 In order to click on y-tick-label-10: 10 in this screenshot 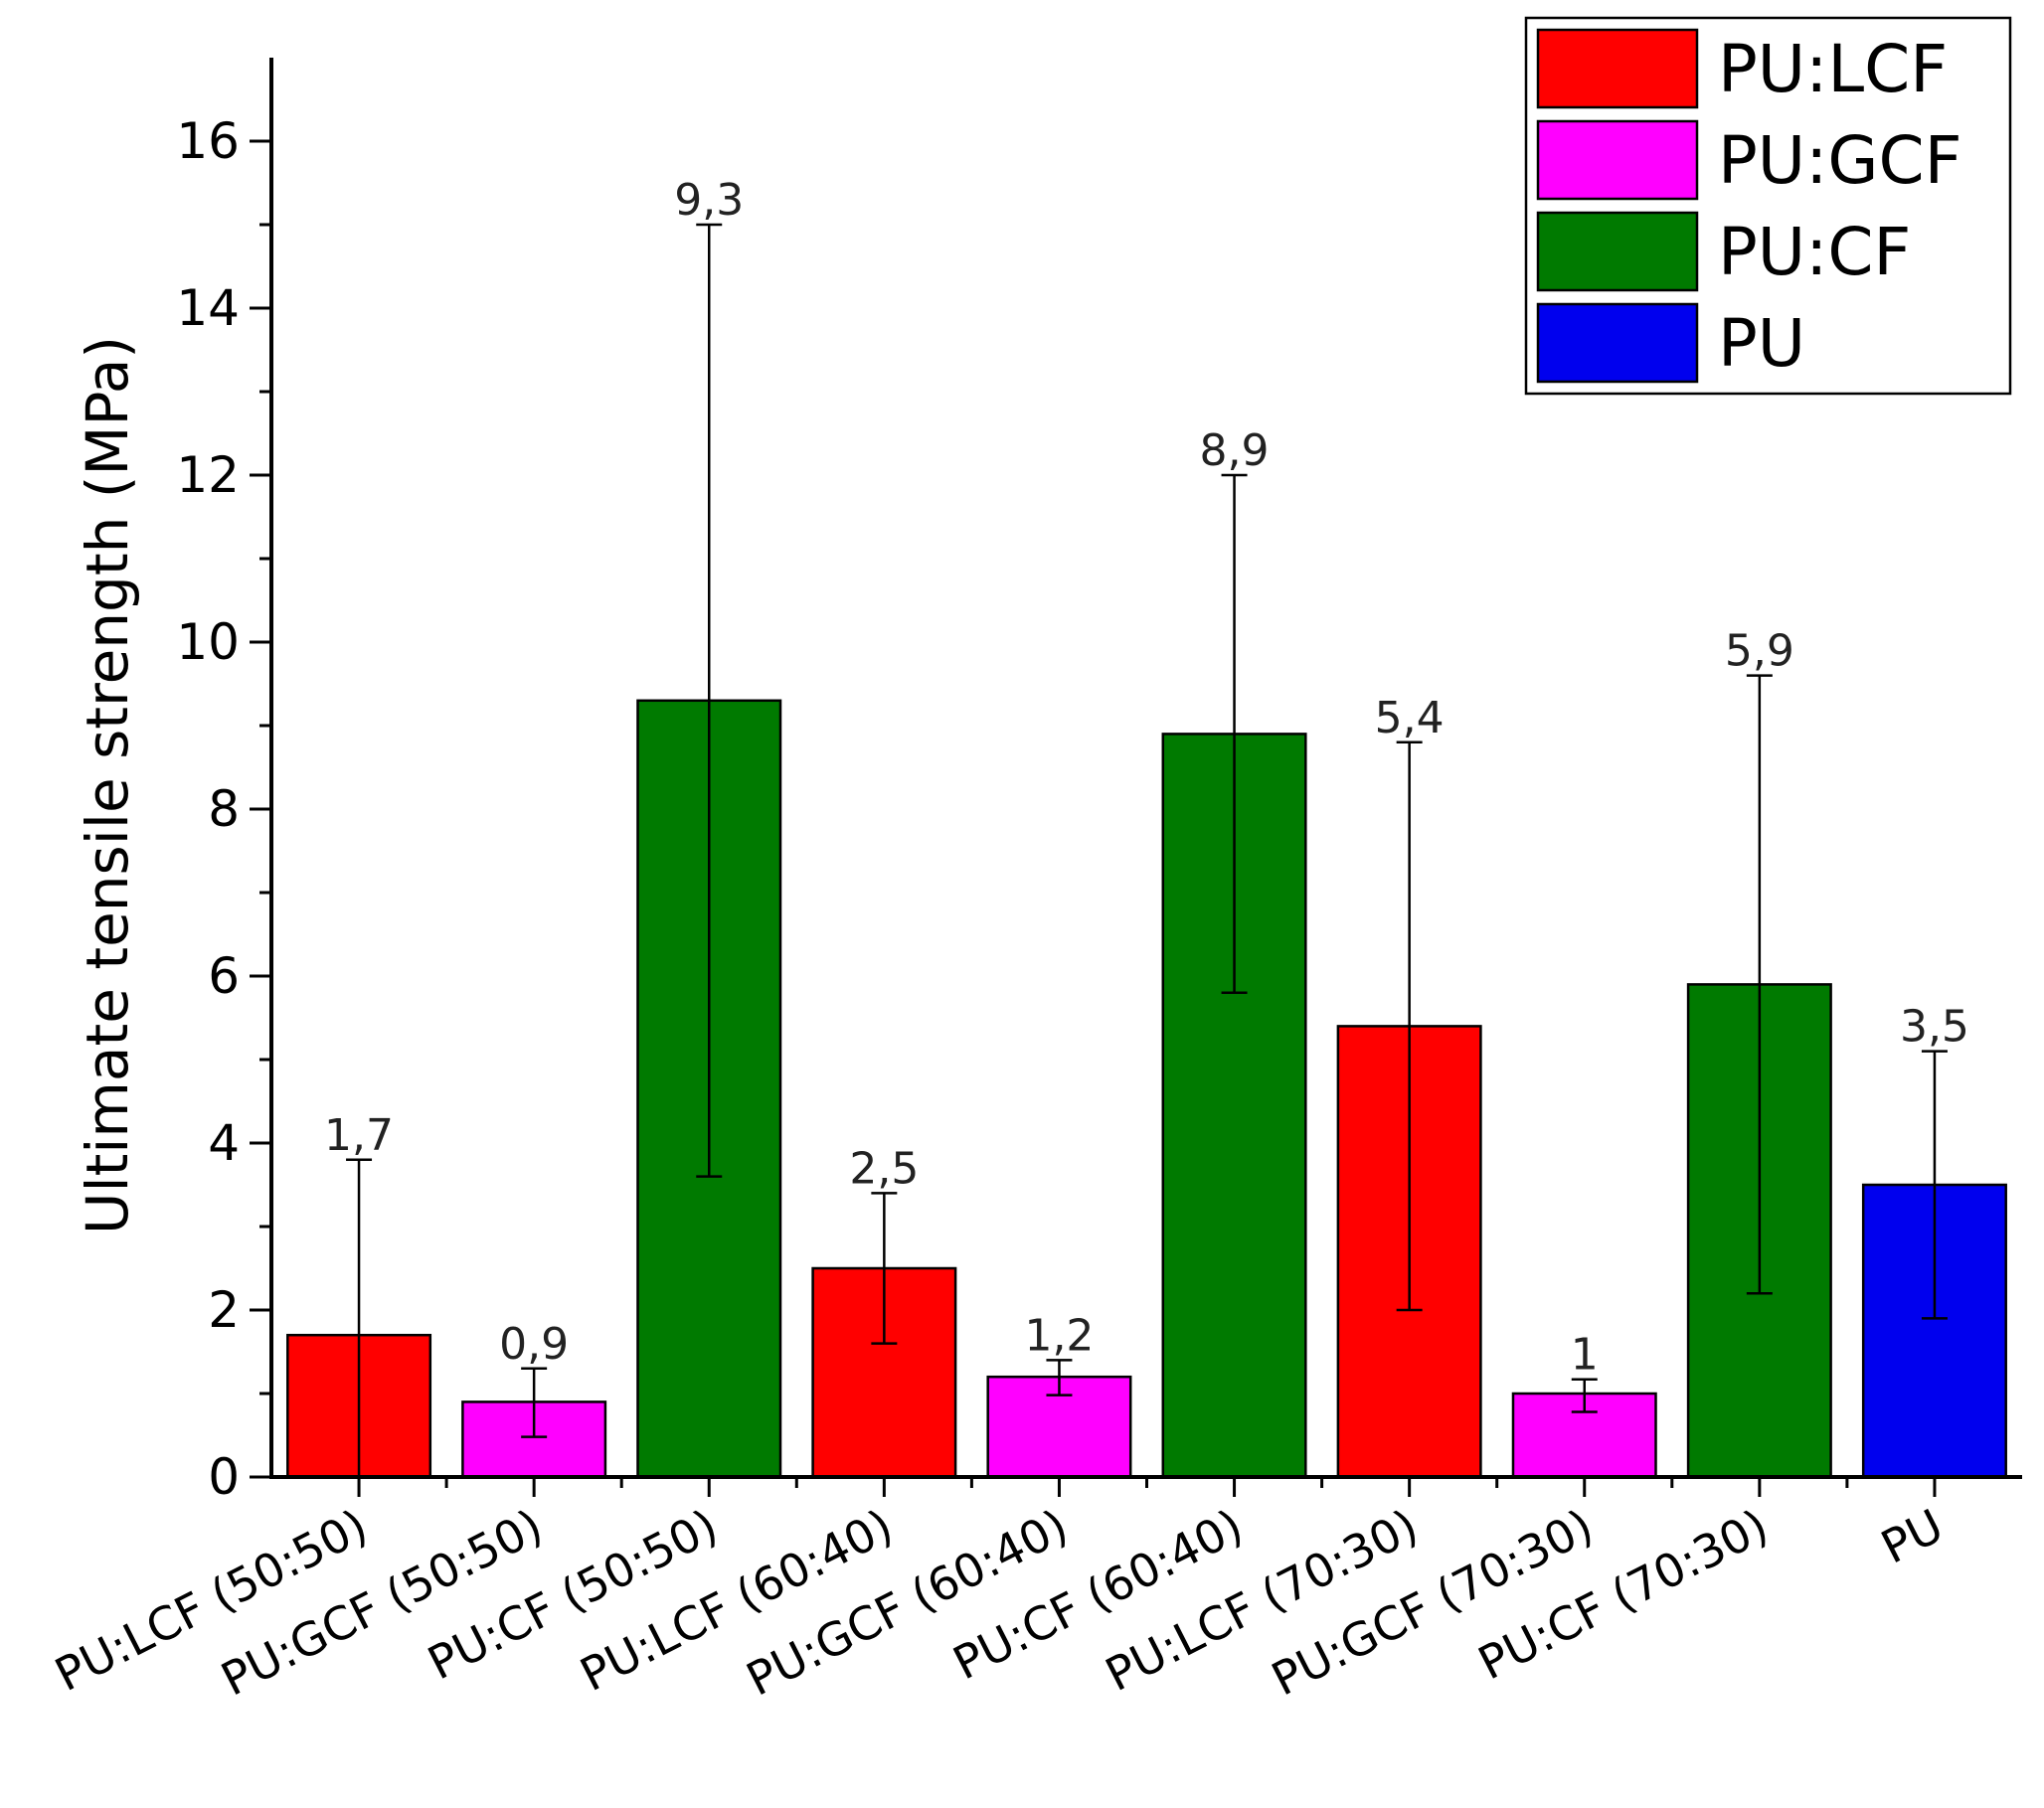, I will do `click(208, 642)`.